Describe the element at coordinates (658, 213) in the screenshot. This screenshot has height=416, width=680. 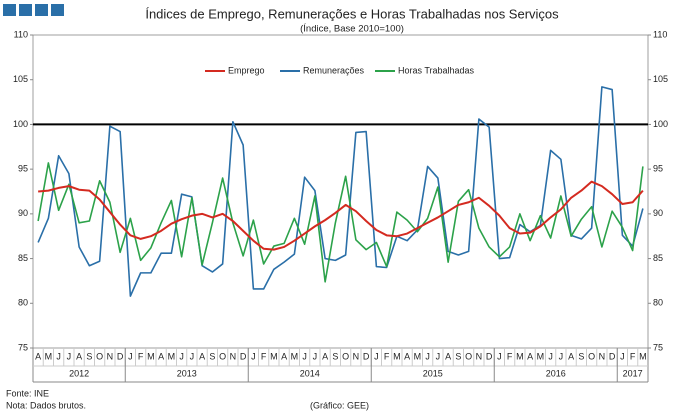
I see `y2-tick-label: 90` at that location.